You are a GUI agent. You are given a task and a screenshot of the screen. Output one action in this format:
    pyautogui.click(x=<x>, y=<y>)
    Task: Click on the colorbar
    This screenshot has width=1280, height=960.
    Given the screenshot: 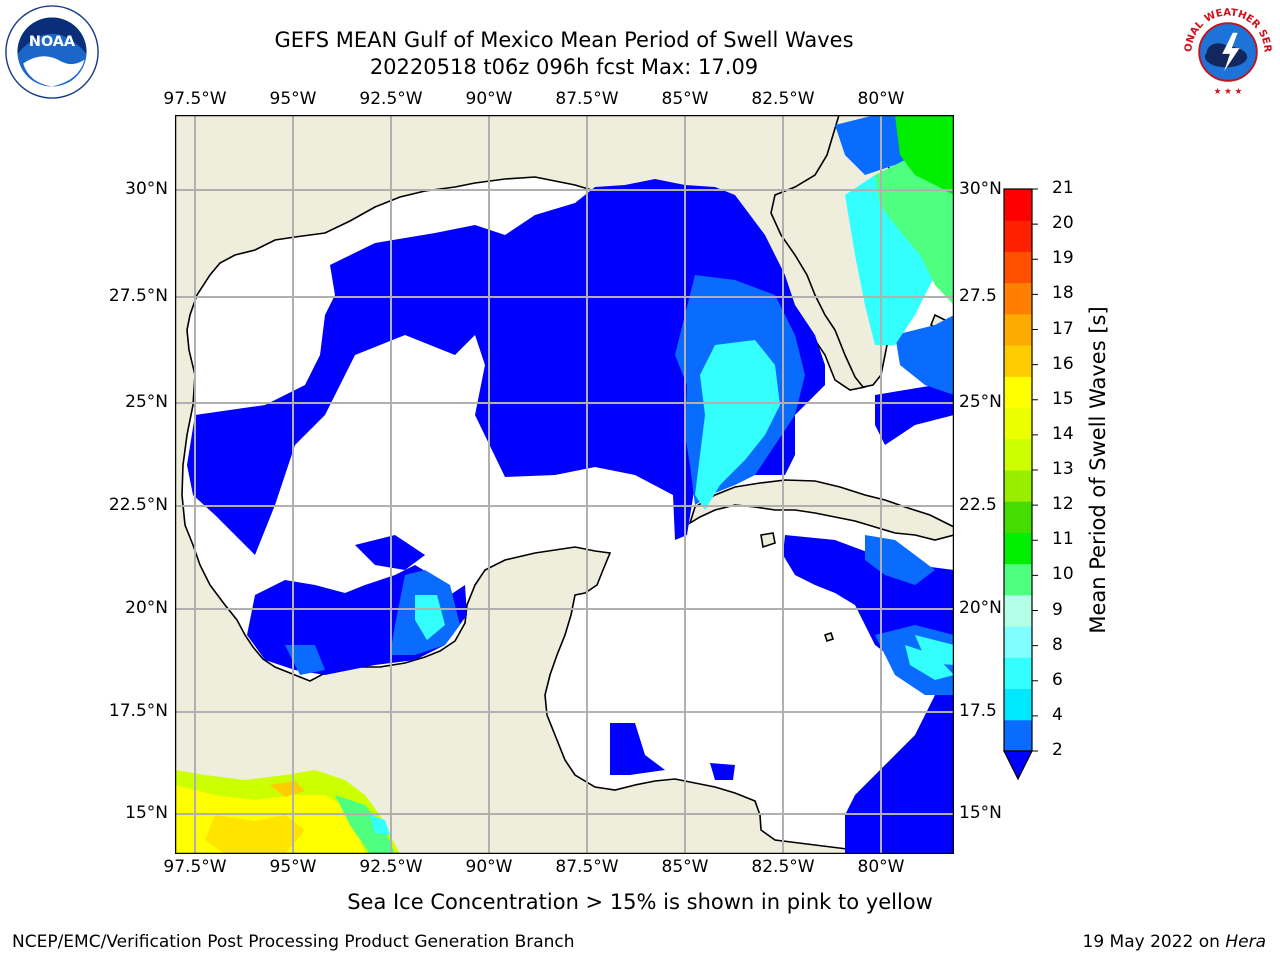 What is the action you would take?
    pyautogui.click(x=1020, y=484)
    